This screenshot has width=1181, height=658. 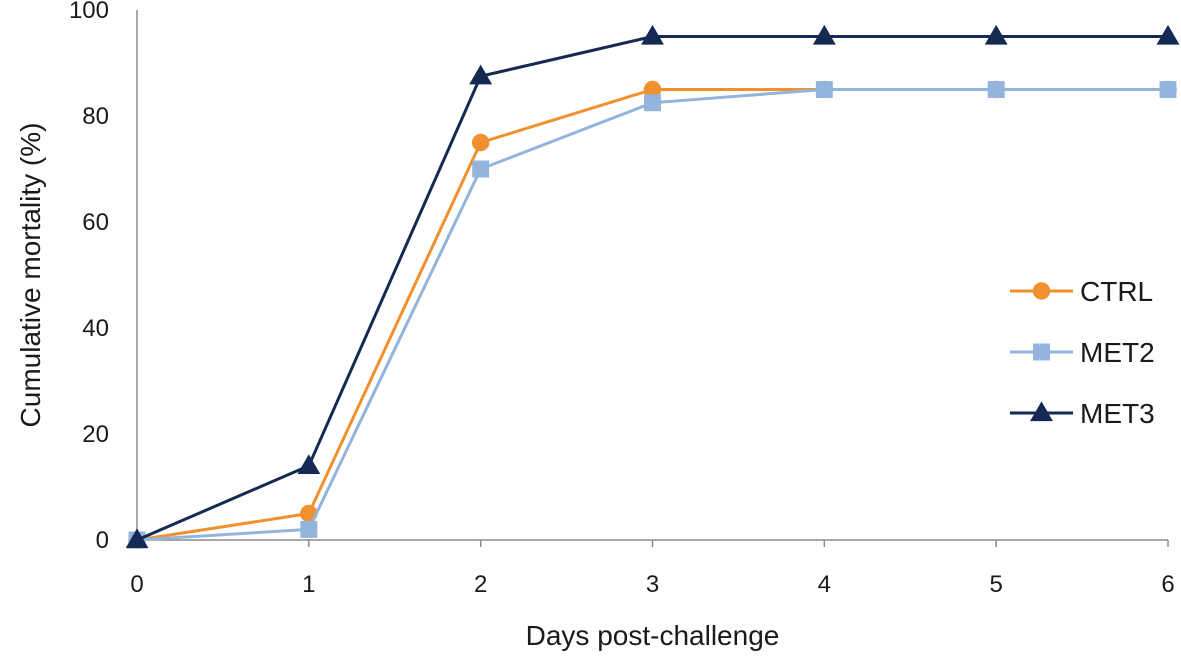 I want to click on x-tick-label: 3, so click(x=652, y=584).